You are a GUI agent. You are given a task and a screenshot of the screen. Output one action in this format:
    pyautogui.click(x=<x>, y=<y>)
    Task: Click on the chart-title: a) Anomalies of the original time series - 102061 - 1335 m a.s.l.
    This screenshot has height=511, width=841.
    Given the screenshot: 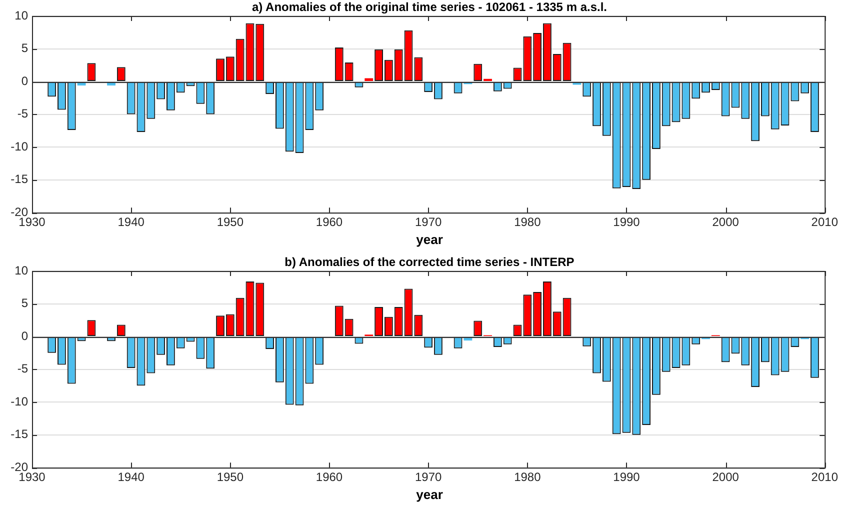 What is the action you would take?
    pyautogui.click(x=429, y=7)
    